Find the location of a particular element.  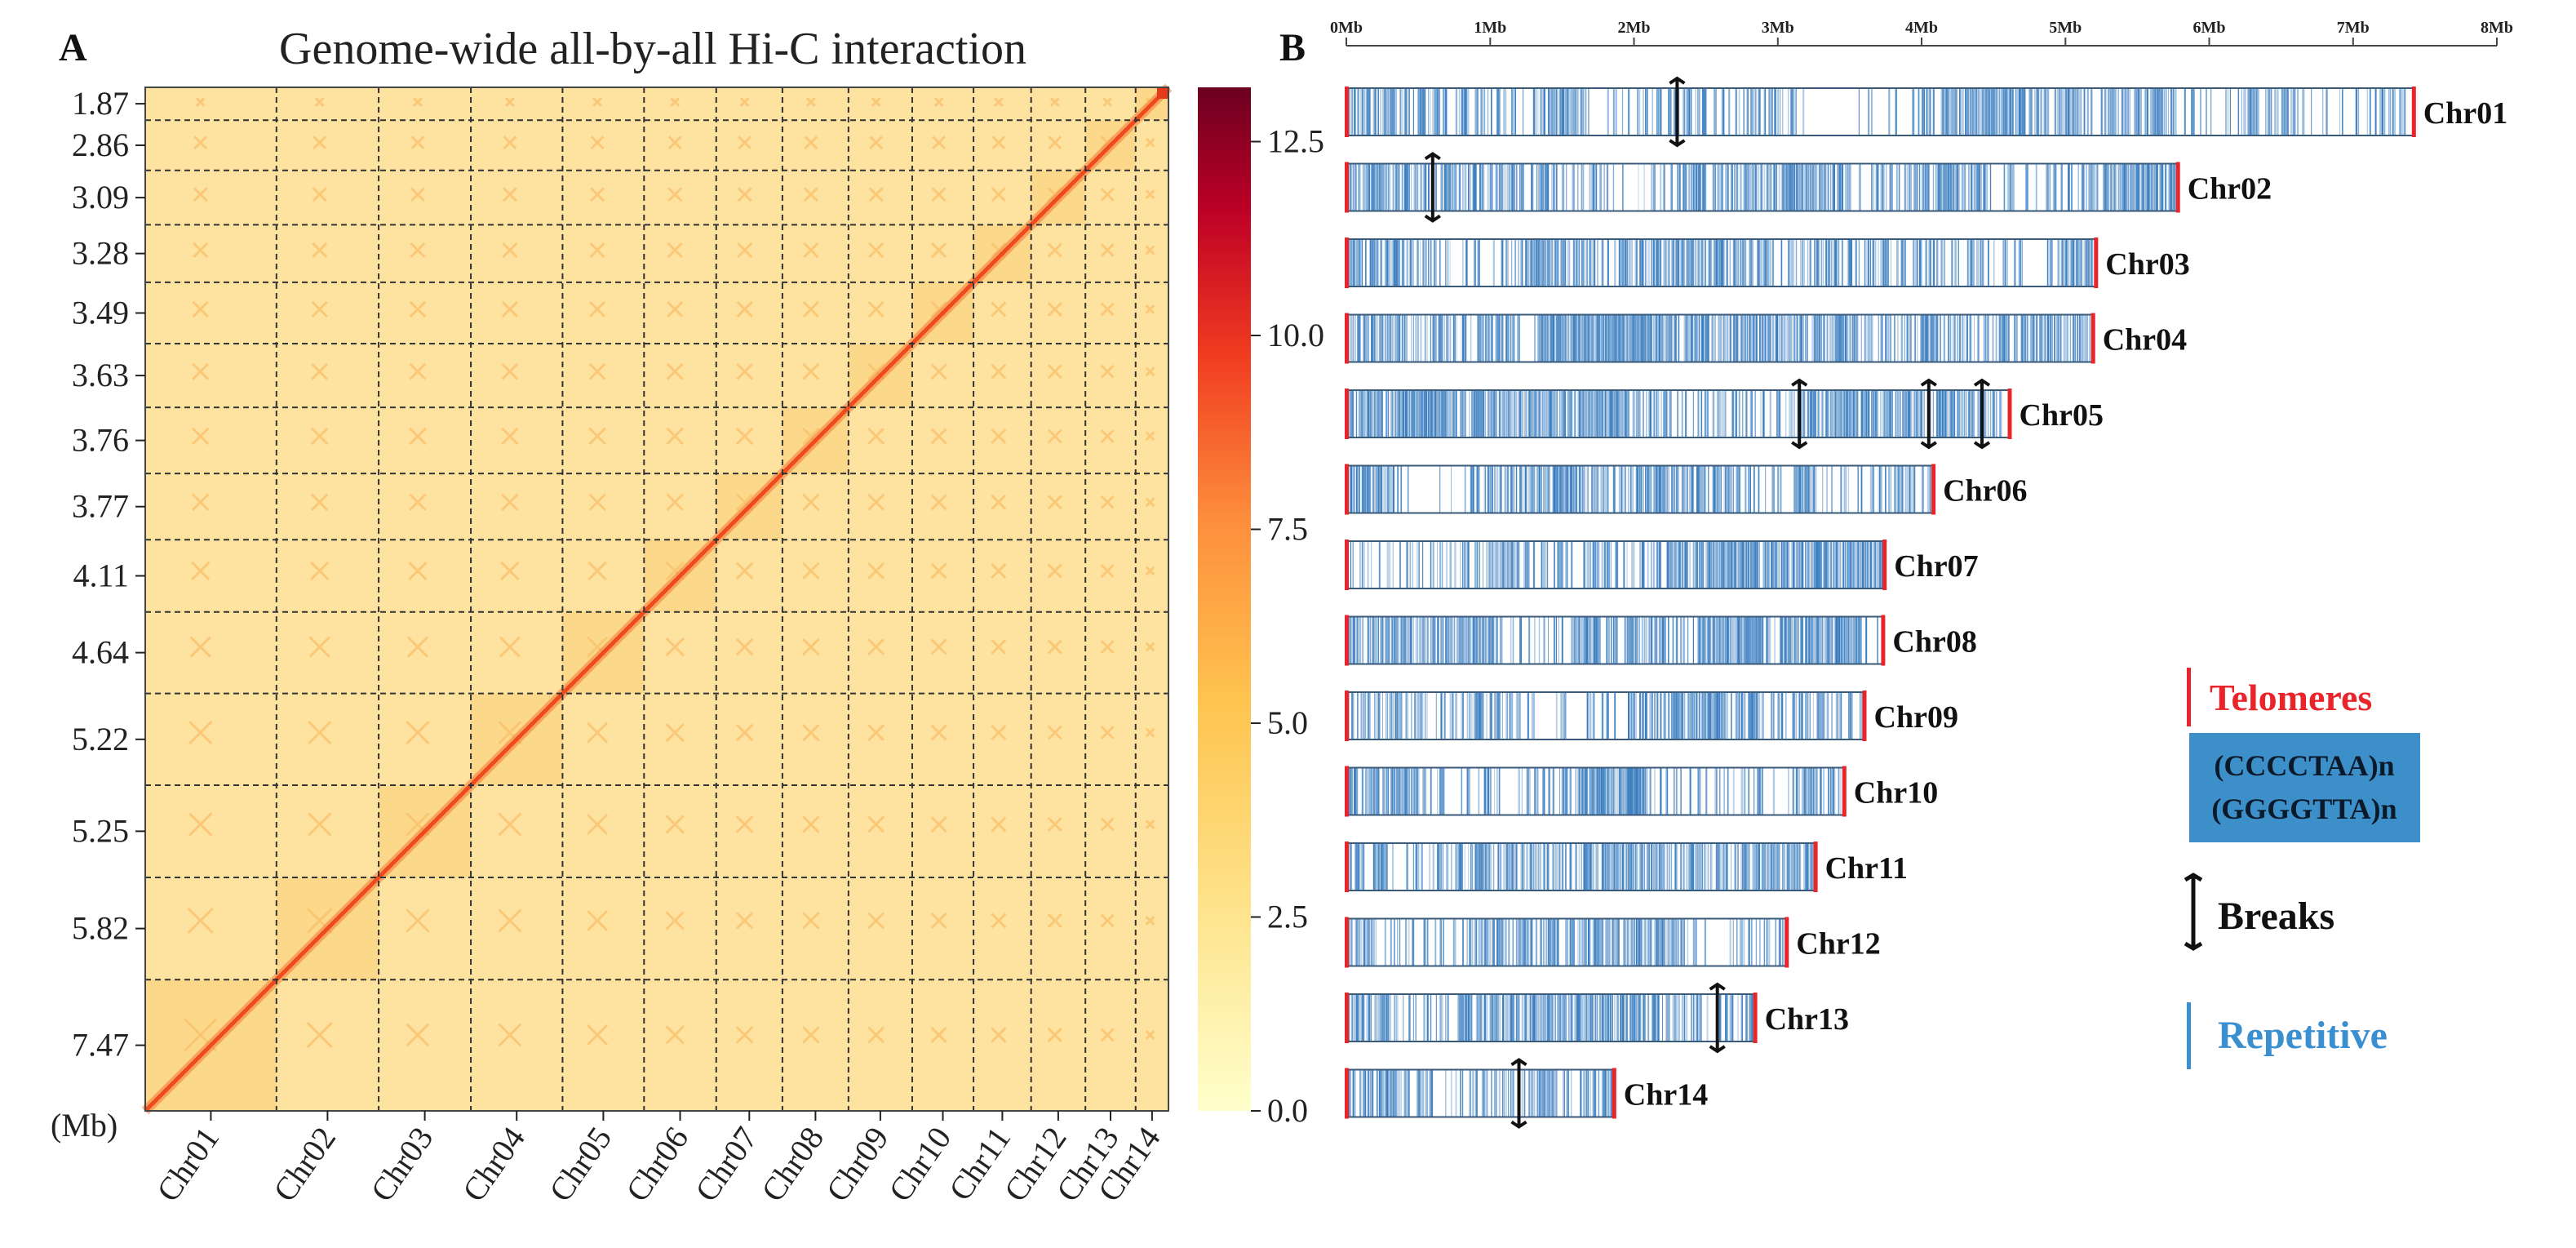

telomere-end is located at coordinates (1864, 716).